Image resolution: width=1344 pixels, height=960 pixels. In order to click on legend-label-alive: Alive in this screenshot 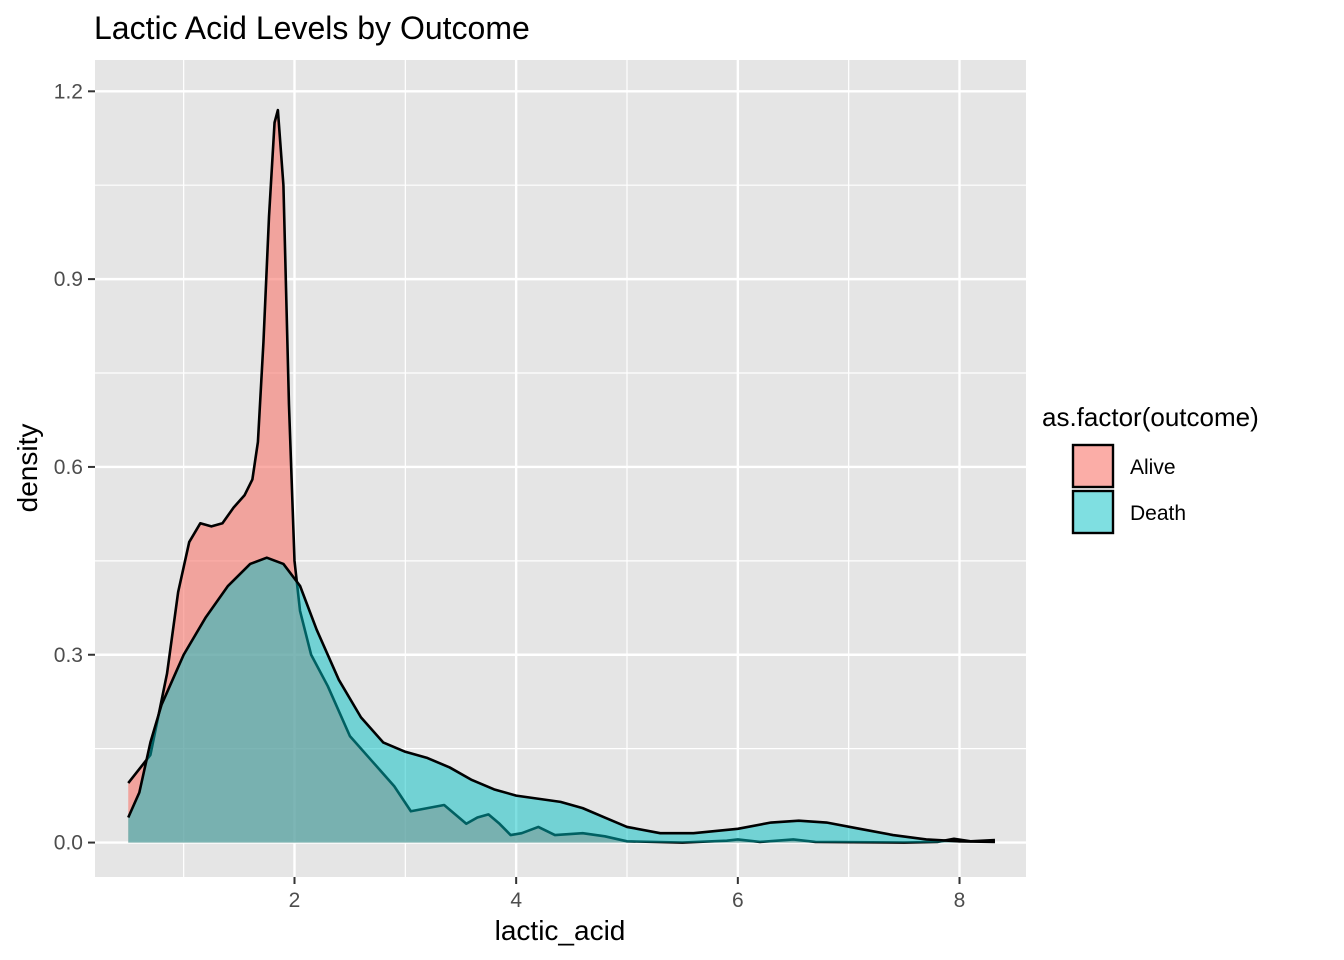, I will do `click(1153, 467)`.